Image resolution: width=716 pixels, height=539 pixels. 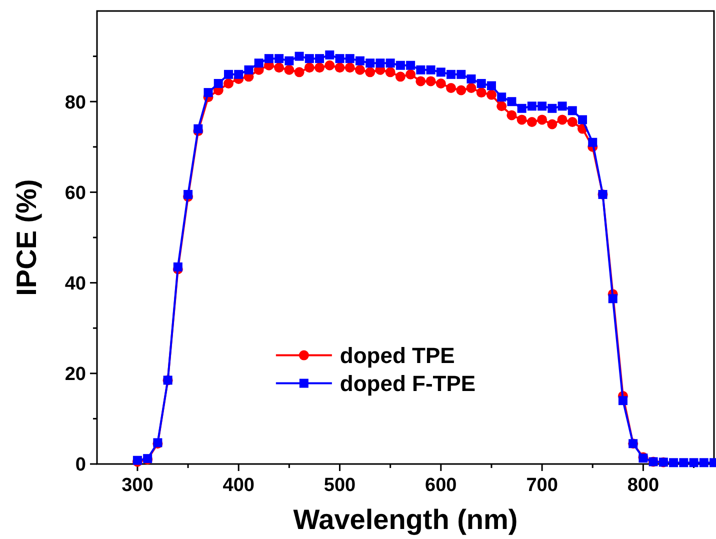 I want to click on y-tick-label: 0, so click(x=80, y=465).